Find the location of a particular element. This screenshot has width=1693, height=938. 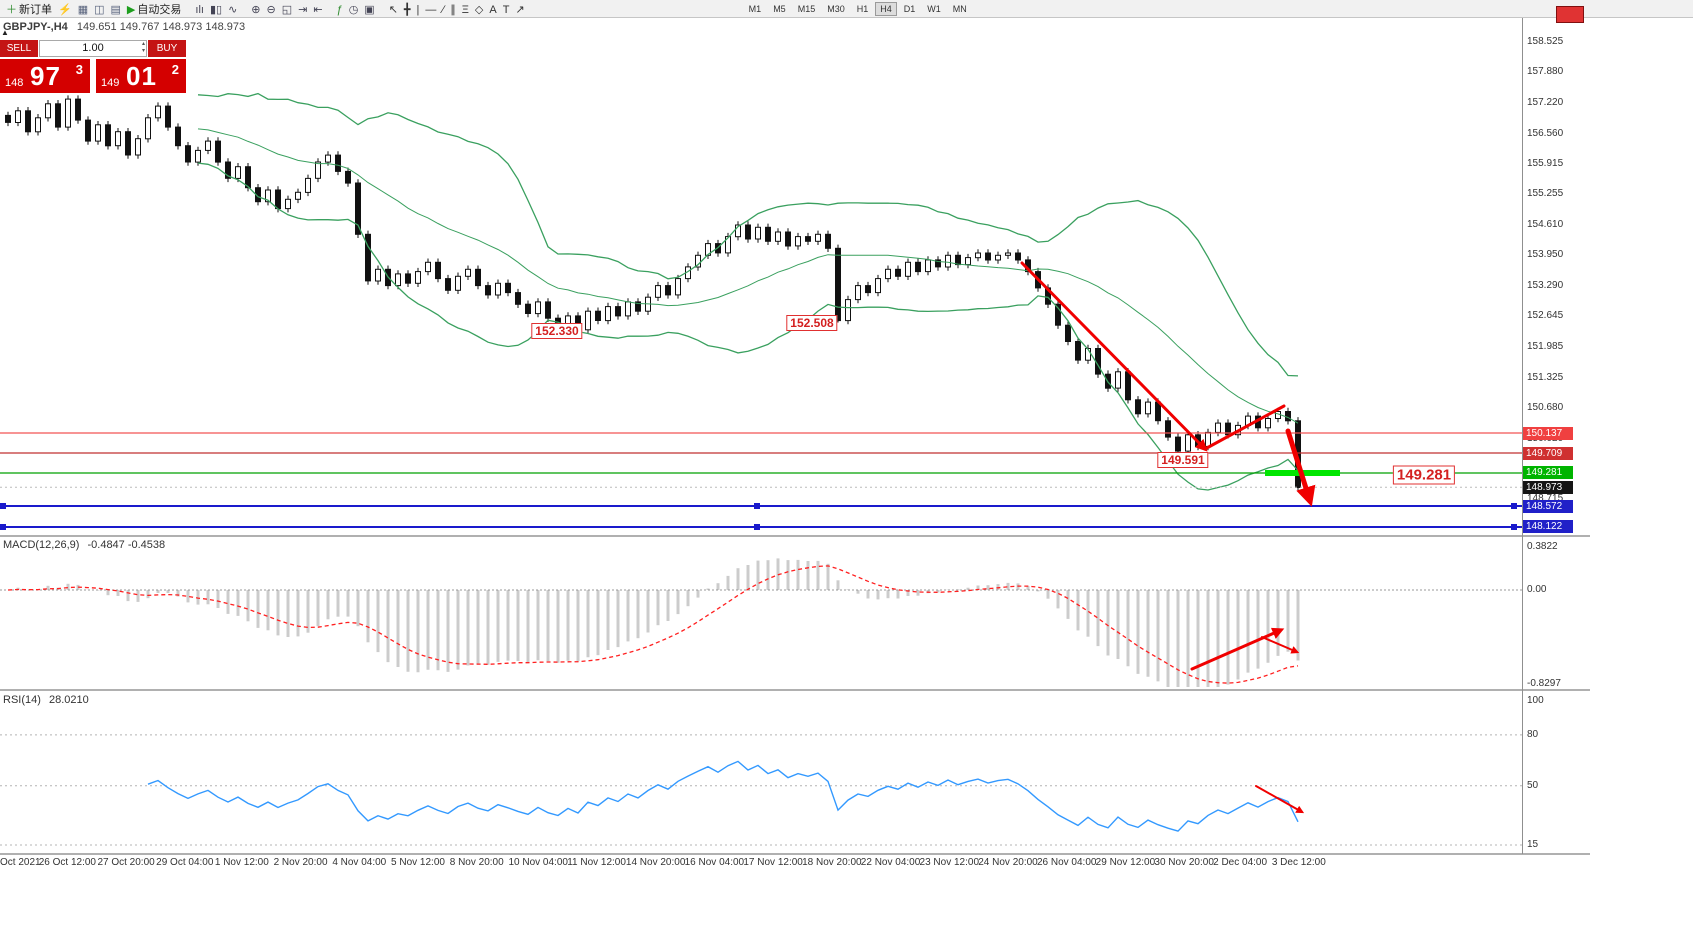

new-order-icon: ＋ is located at coordinates (11, 9).